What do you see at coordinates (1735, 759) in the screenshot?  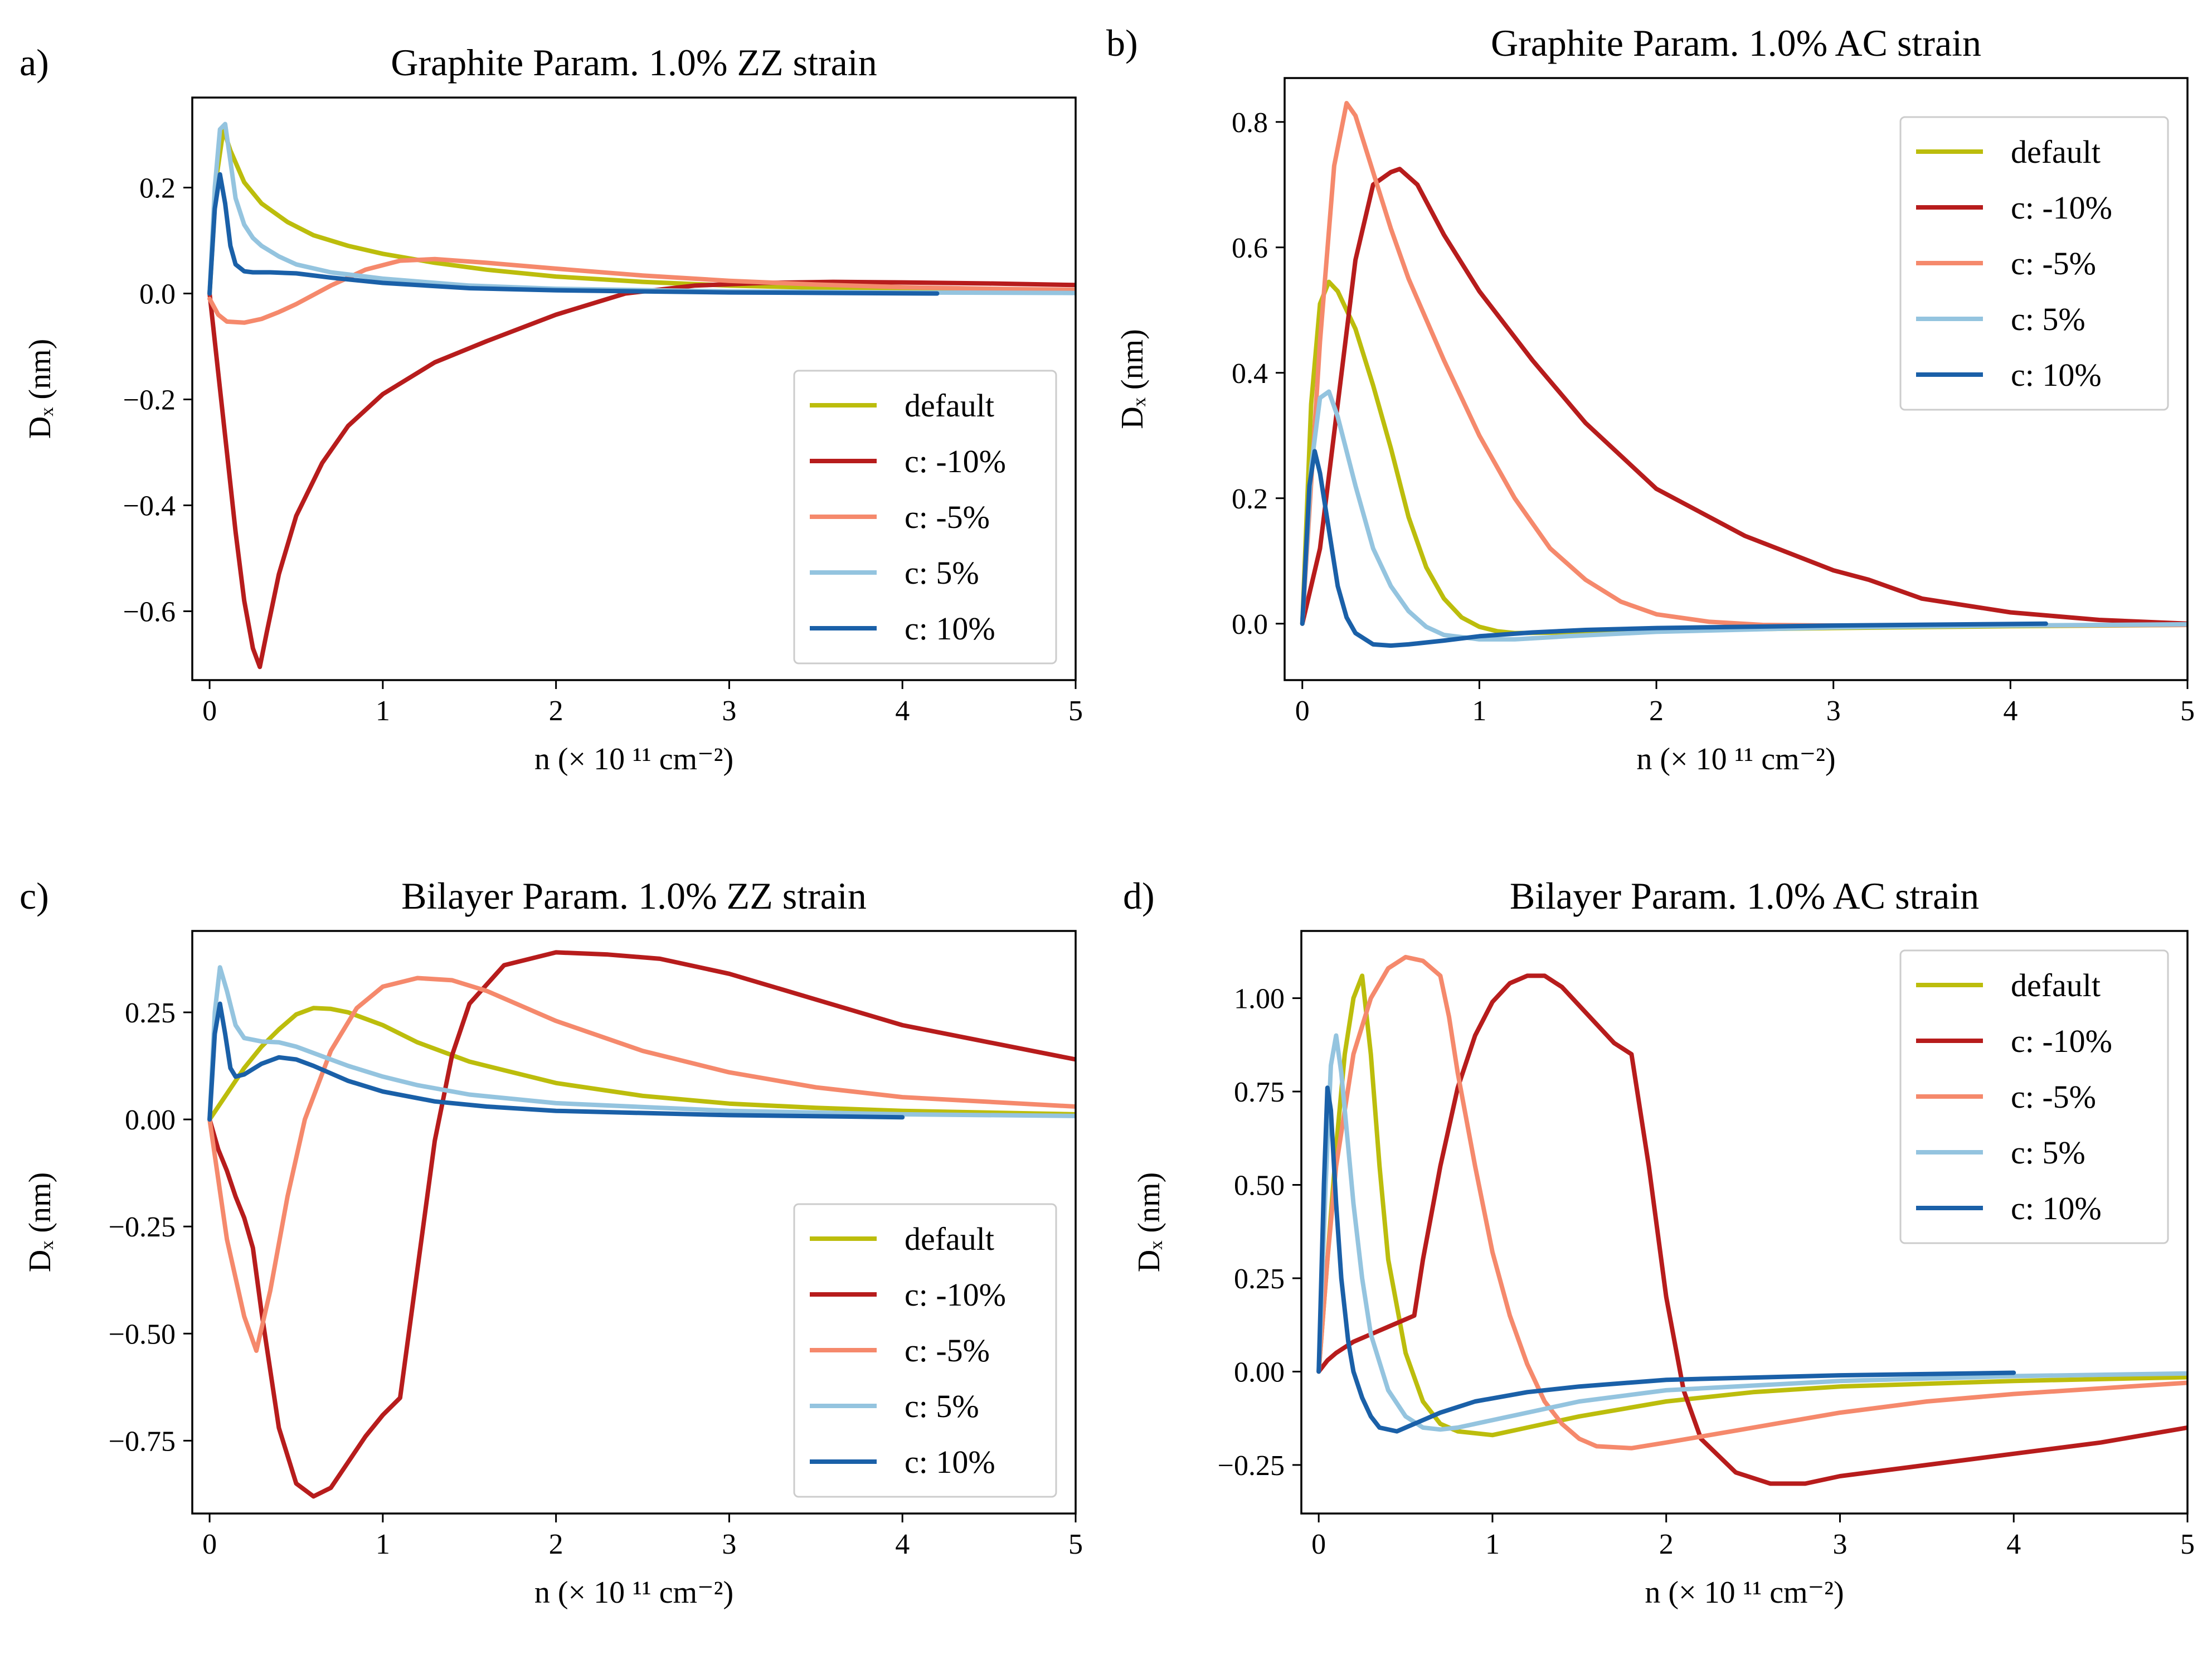 I see `x-axis-label-b: n (× 10 ¹¹ cm⁻²)` at bounding box center [1735, 759].